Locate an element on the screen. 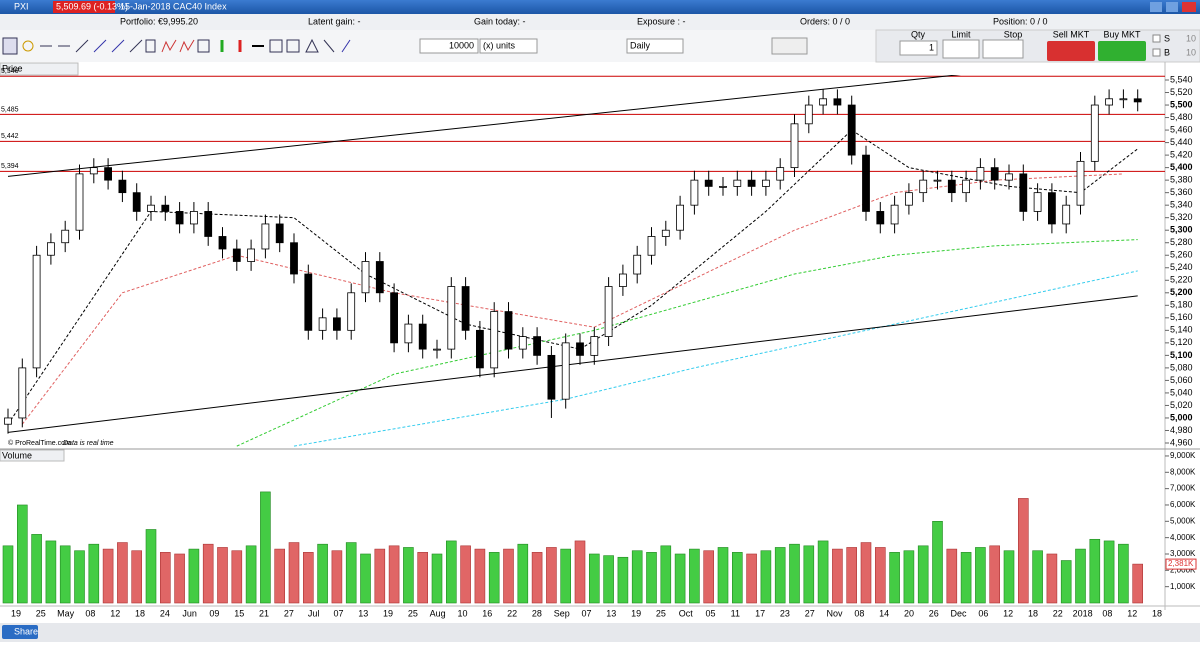 The image size is (1200, 647). x-tick-label: 12 is located at coordinates (1132, 613).